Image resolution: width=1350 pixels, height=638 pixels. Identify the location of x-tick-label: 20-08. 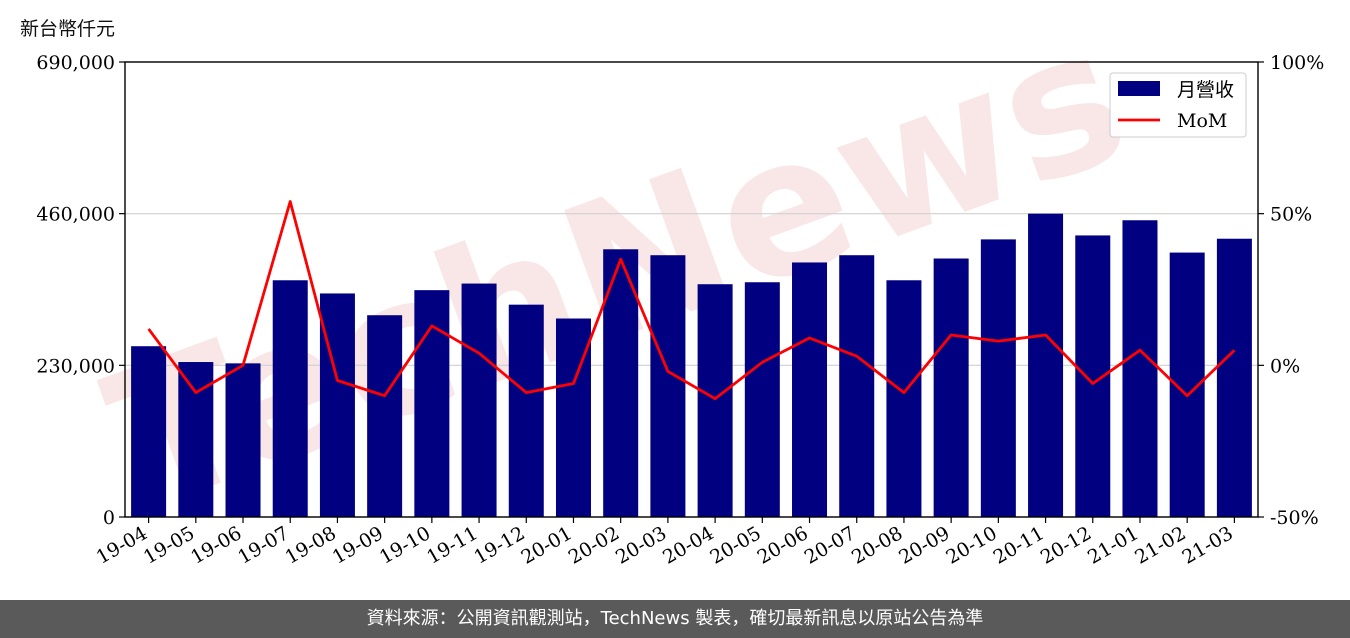
(877, 545).